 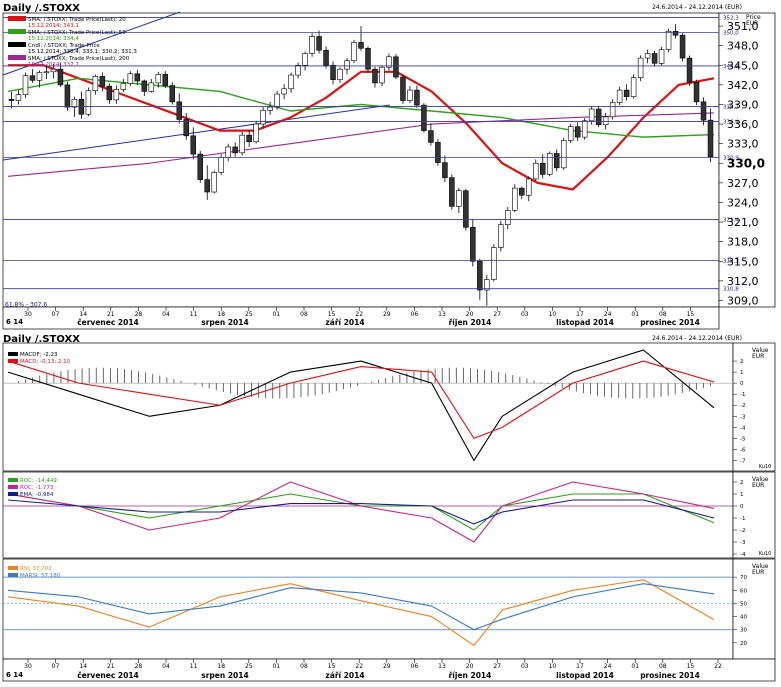 I want to click on x-tick-label: 21, so click(x=111, y=314).